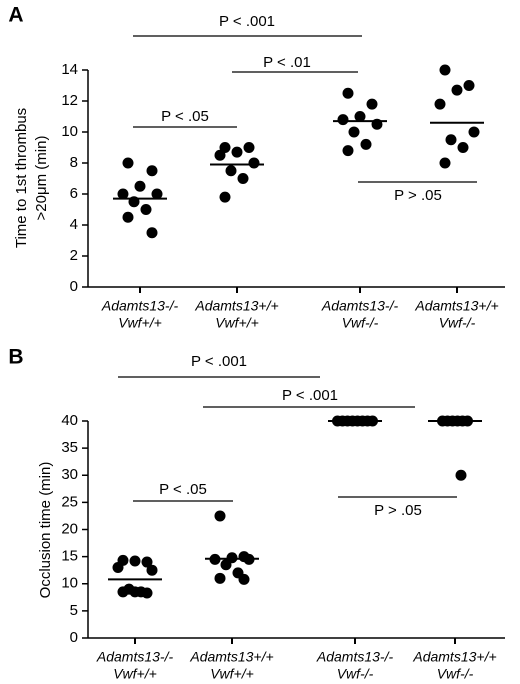 This screenshot has height=684, width=520. What do you see at coordinates (74, 255) in the screenshot?
I see `y-tick-label: 2` at bounding box center [74, 255].